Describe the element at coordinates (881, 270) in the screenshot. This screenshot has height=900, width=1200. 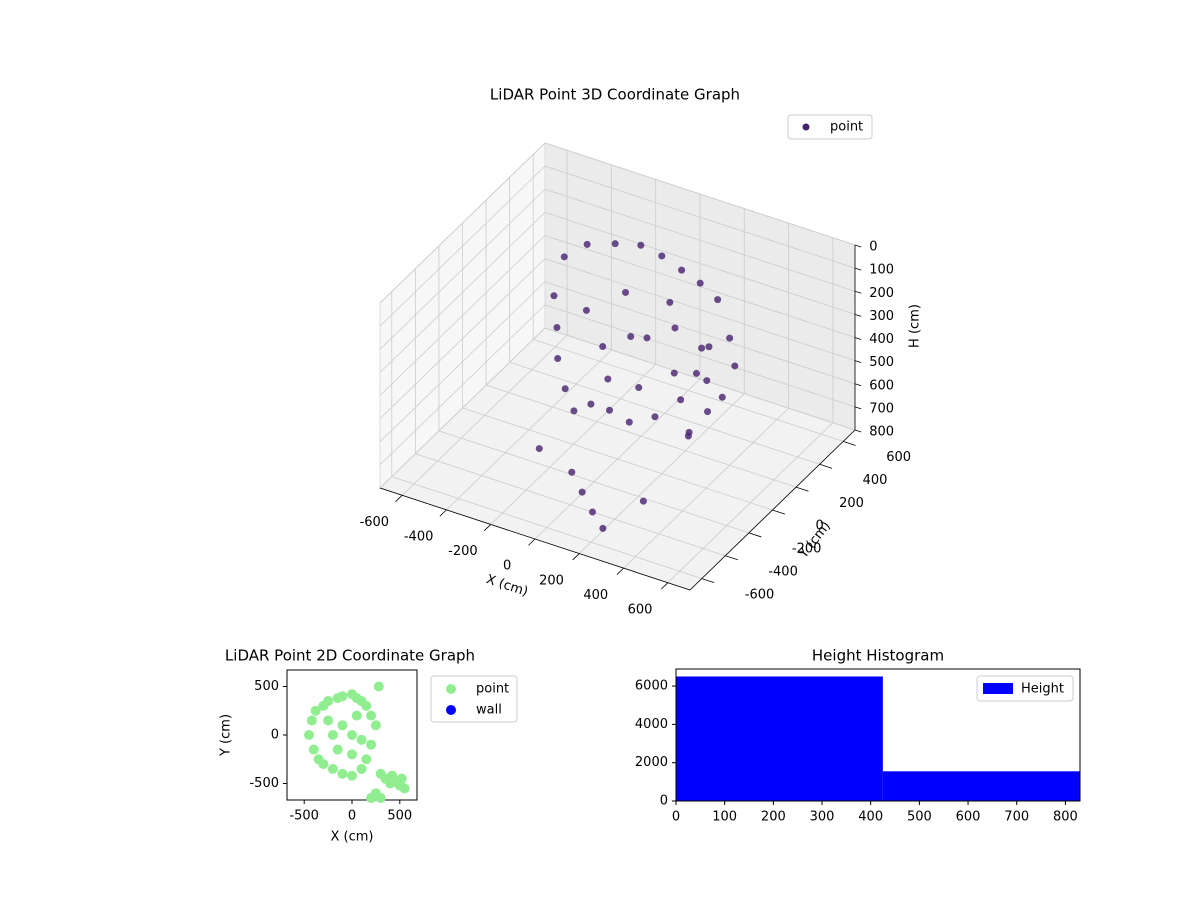
I see `tick-label: 100` at that location.